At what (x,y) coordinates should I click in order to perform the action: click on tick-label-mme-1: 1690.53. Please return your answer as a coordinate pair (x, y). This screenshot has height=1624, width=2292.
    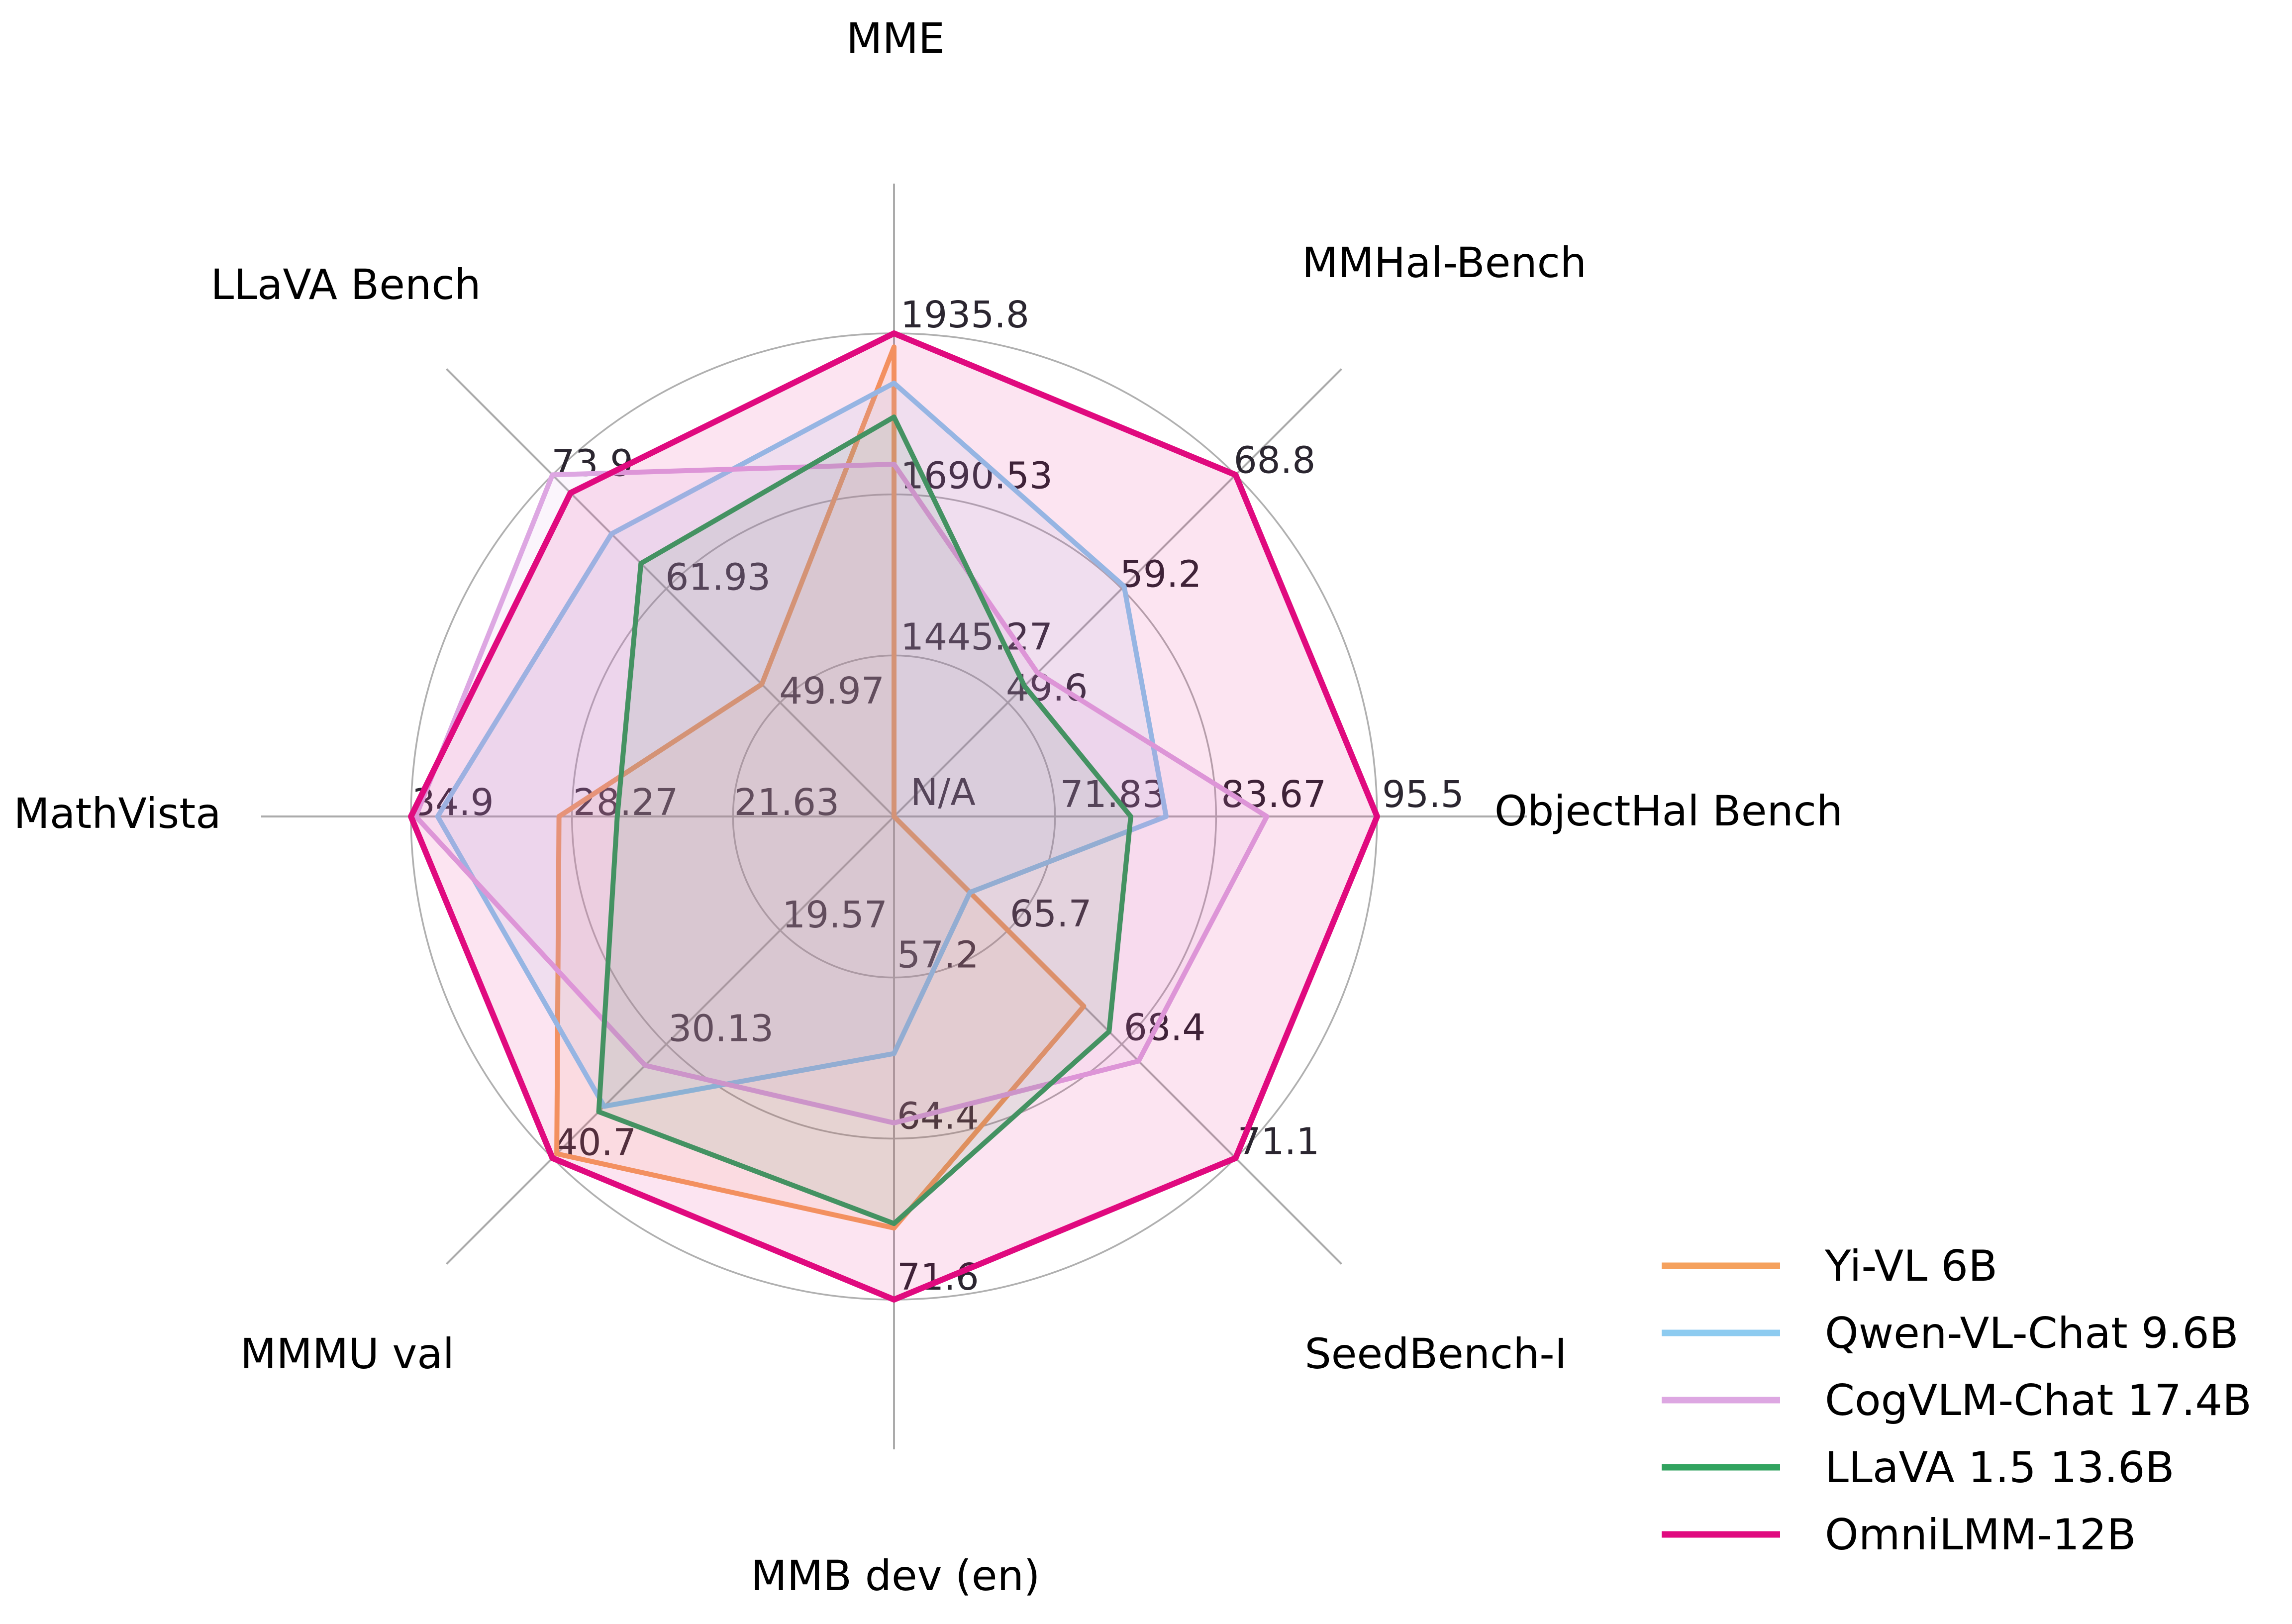
    Looking at the image, I should click on (976, 477).